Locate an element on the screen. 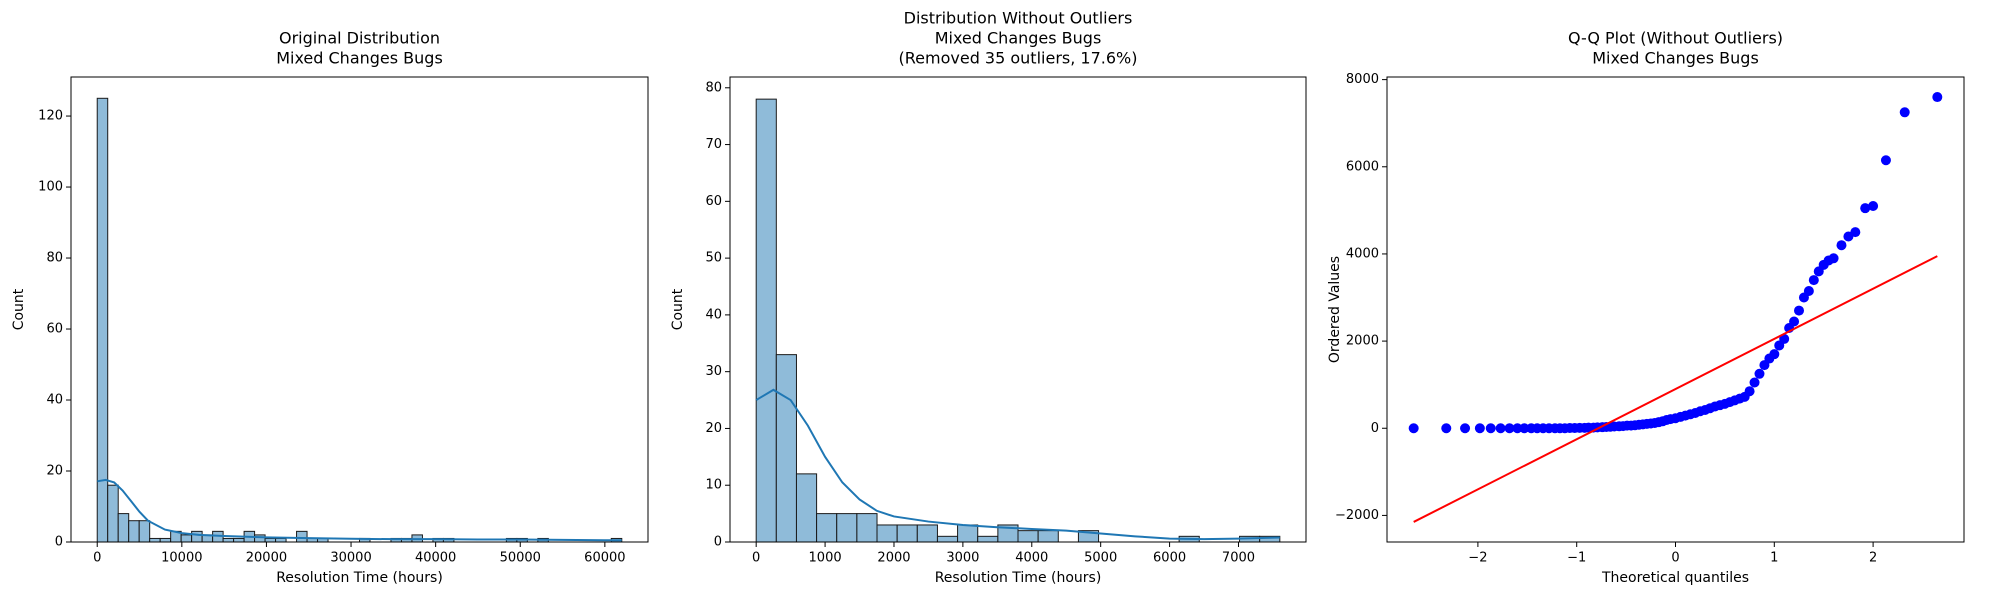 The width and height of the screenshot is (2000, 600). y-tick-label: 8000 is located at coordinates (1362, 79).